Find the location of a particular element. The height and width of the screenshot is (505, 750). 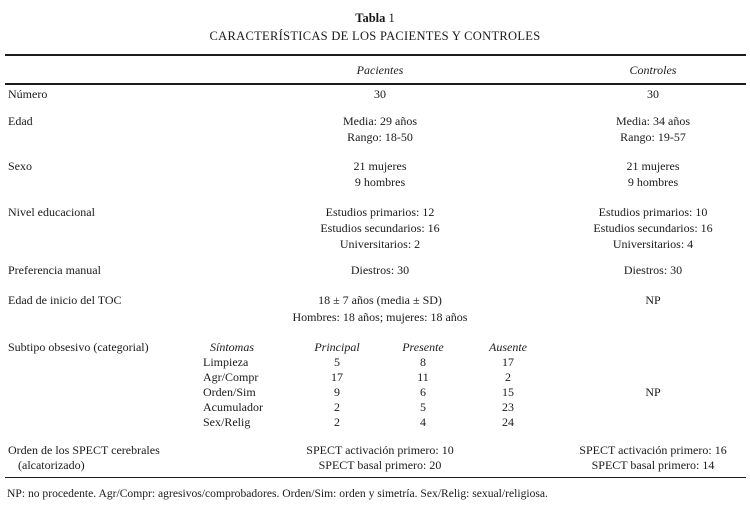

row-label-sexo: Sexo is located at coordinates (20, 166).